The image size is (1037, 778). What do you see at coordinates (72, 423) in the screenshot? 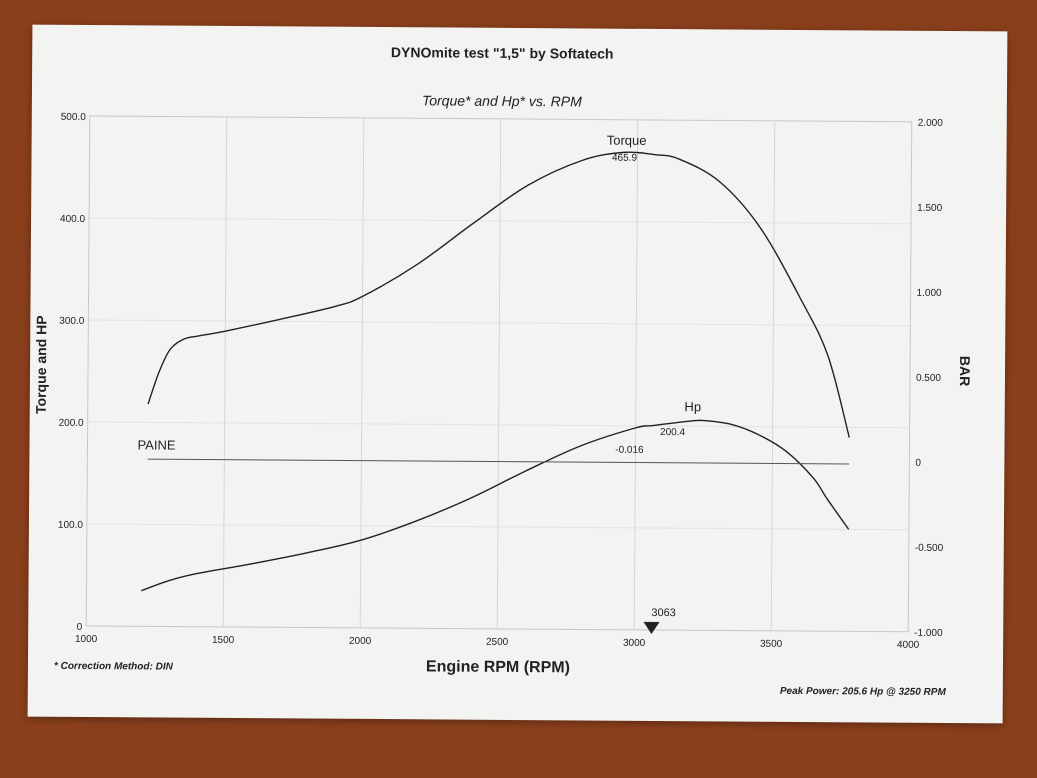
I see `y-tick-label: 200.0` at bounding box center [72, 423].